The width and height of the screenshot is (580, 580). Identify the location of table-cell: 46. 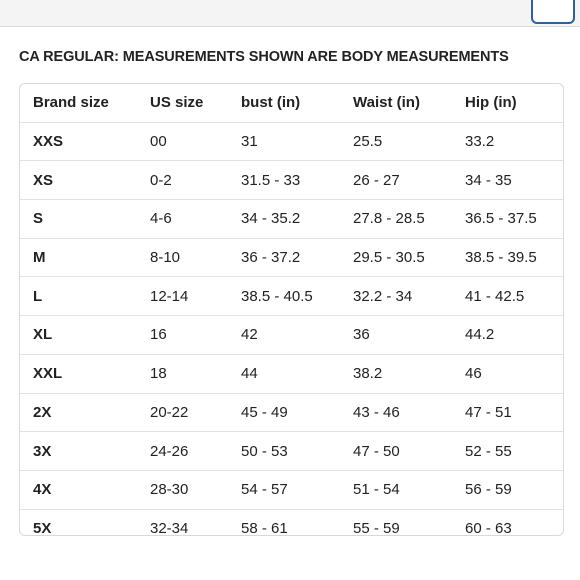
(514, 374).